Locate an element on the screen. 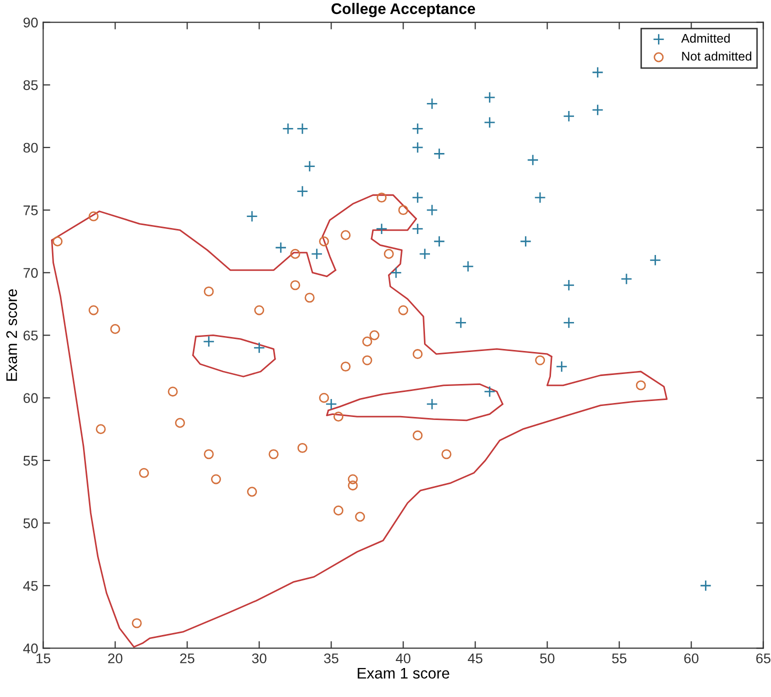 The image size is (771, 697). x-tick-label: 65 is located at coordinates (763, 658).